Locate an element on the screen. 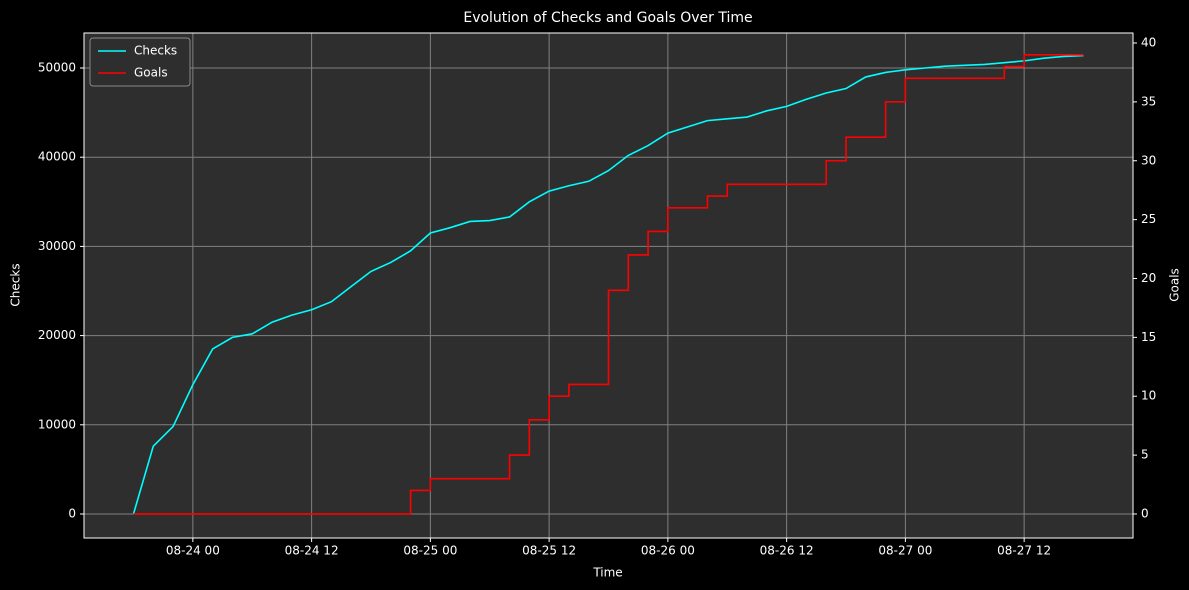  y2-tick-label: 35 is located at coordinates (1148, 101).